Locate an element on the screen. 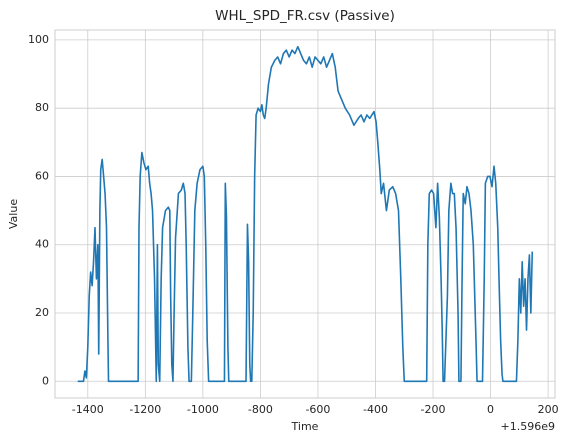 The width and height of the screenshot is (566, 448). y-tick-label: 40 is located at coordinates (42, 244).